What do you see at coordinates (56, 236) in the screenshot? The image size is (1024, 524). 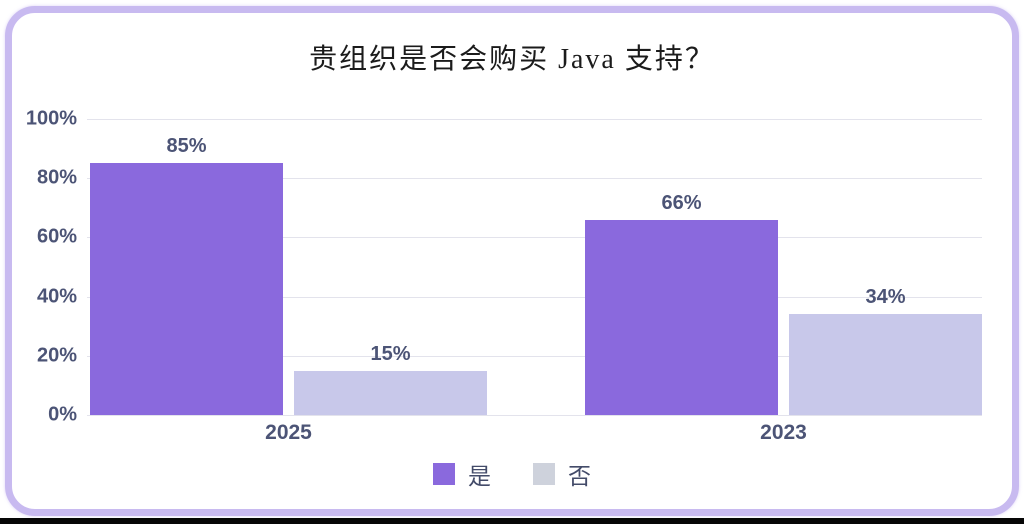 I see `y-tick-label-60%: 60%` at bounding box center [56, 236].